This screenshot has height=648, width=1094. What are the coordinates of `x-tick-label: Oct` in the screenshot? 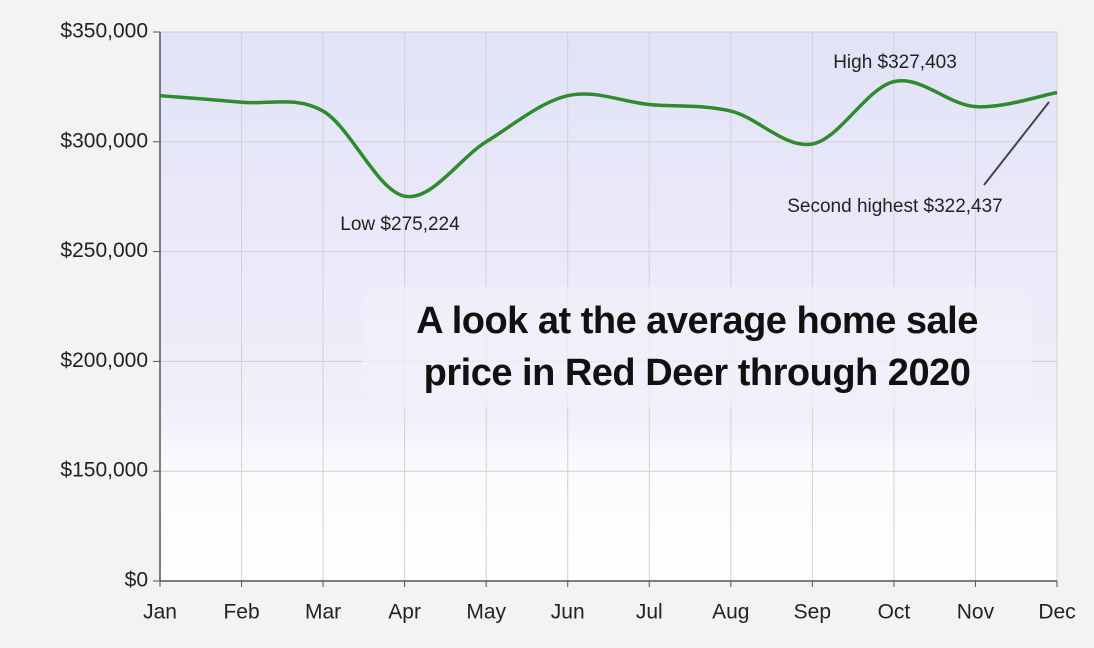 It's located at (894, 612).